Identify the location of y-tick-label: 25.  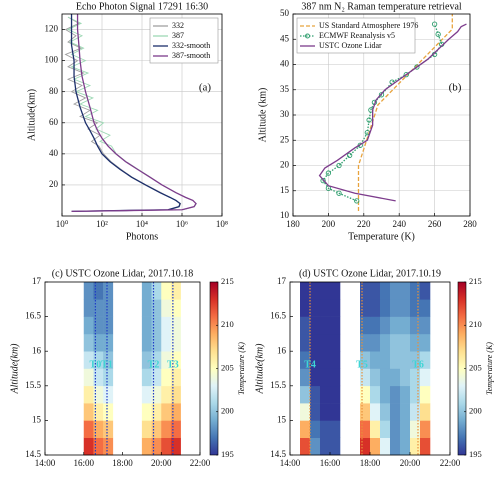
(285, 139).